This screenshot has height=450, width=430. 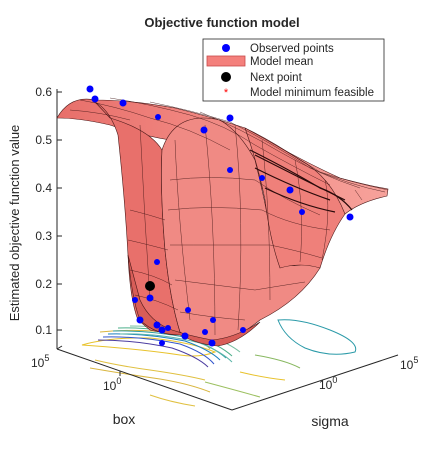 What do you see at coordinates (43, 236) in the screenshot?
I see `z-tick-label: 0.3` at bounding box center [43, 236].